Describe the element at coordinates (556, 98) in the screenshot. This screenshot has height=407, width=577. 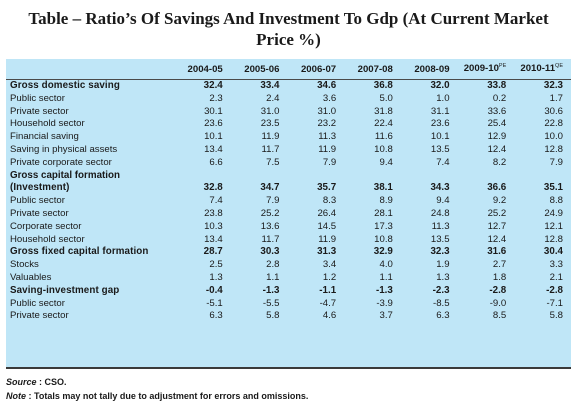
I see `table-cell: 1.7` at that location.